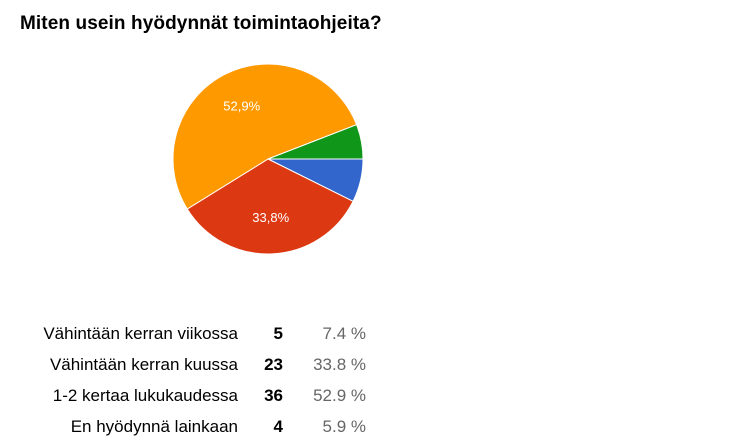 The width and height of the screenshot is (745, 445). I want to click on summary-count: 4, so click(278, 426).